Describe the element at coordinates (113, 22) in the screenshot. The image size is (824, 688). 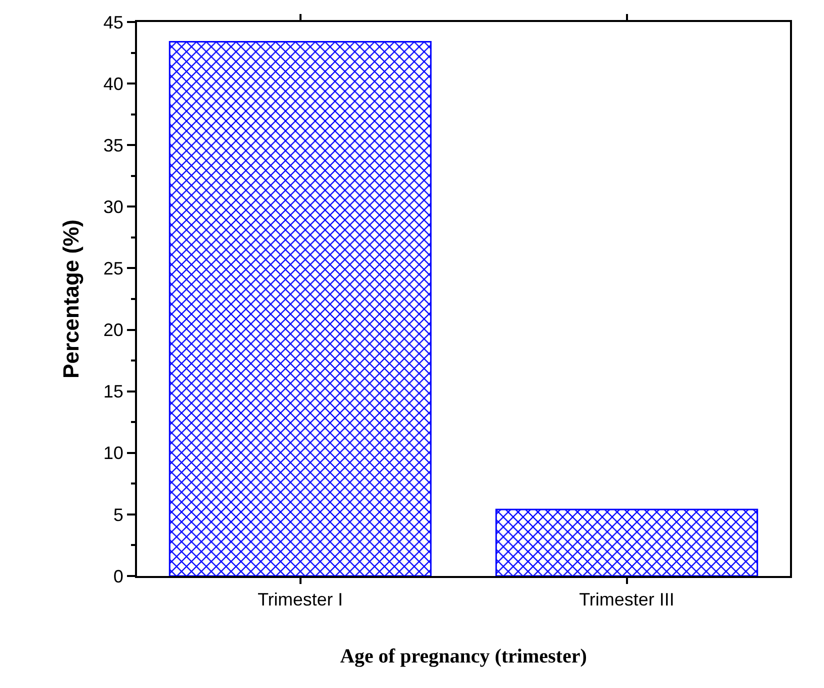
I see `y-tick-label: 45` at that location.